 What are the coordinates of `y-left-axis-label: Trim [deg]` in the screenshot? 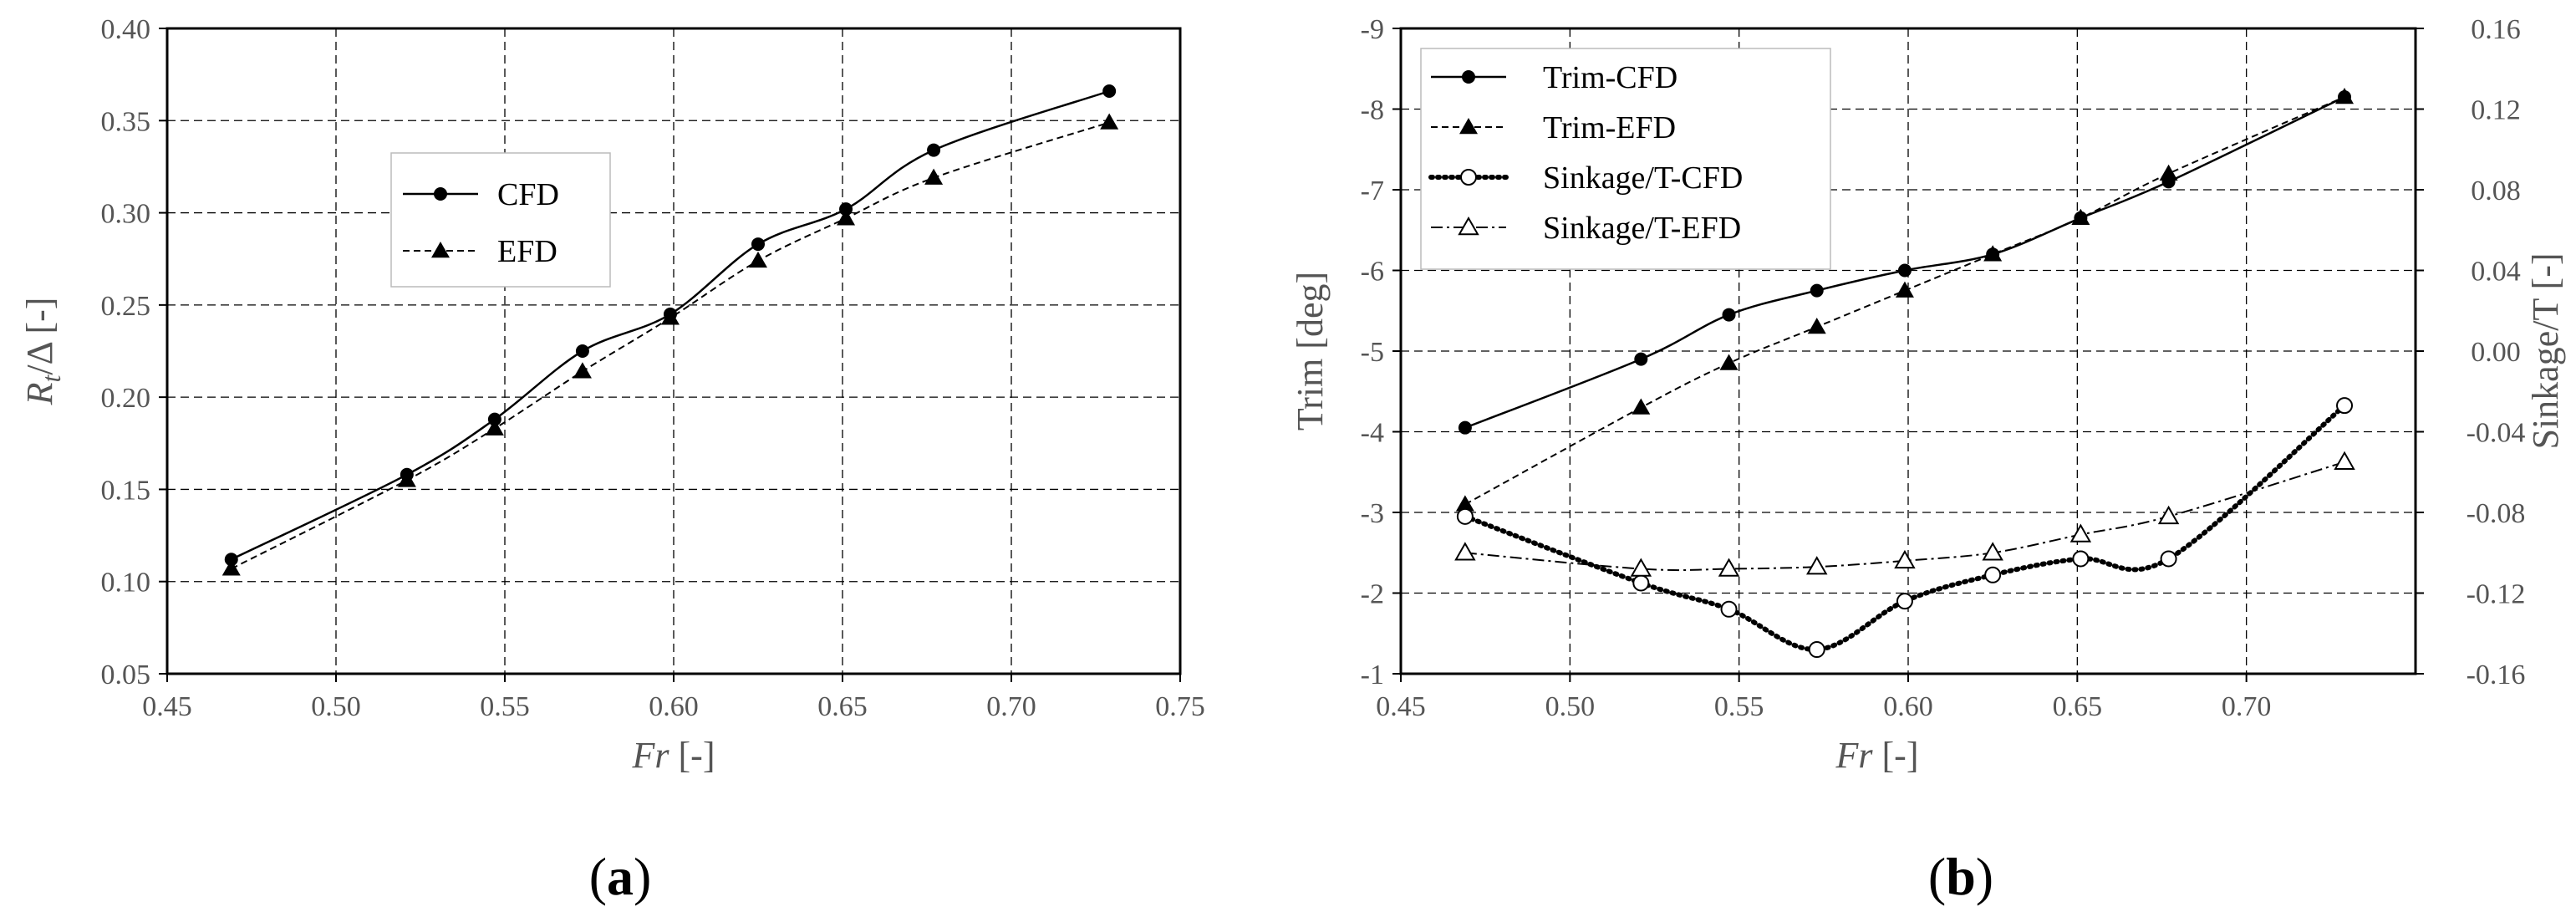 It's located at (1310, 351).